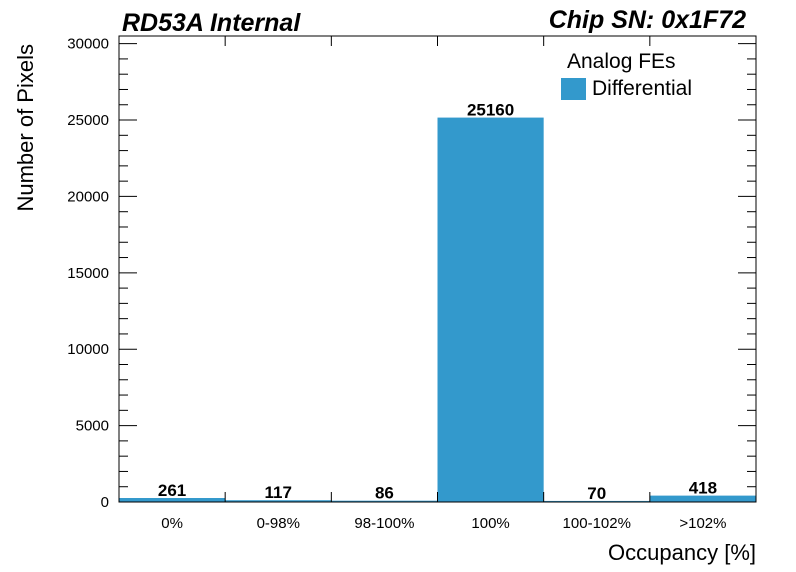  I want to click on bar-data-label-4: 70, so click(596, 493).